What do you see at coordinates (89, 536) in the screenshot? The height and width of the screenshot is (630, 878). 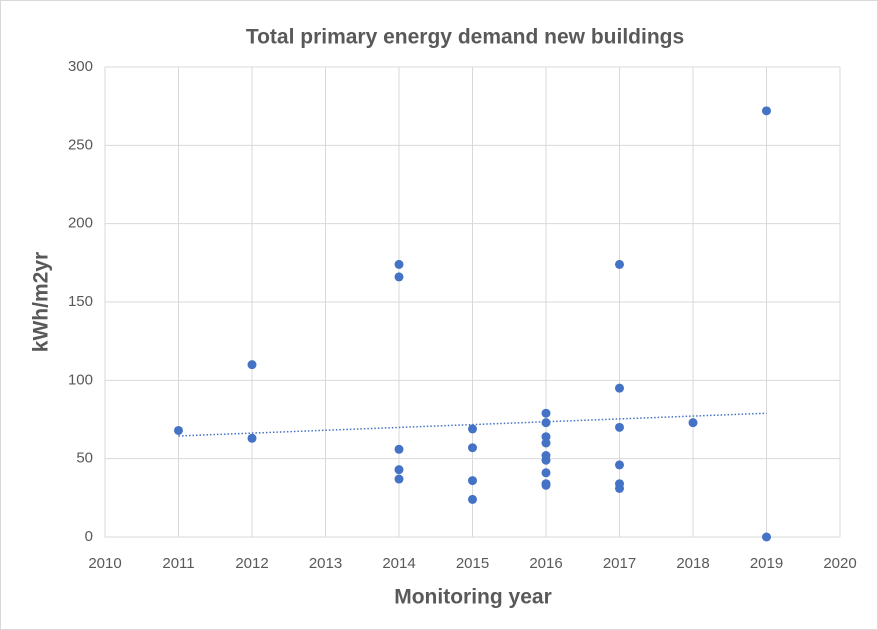 I see `y-tick-label: 0` at bounding box center [89, 536].